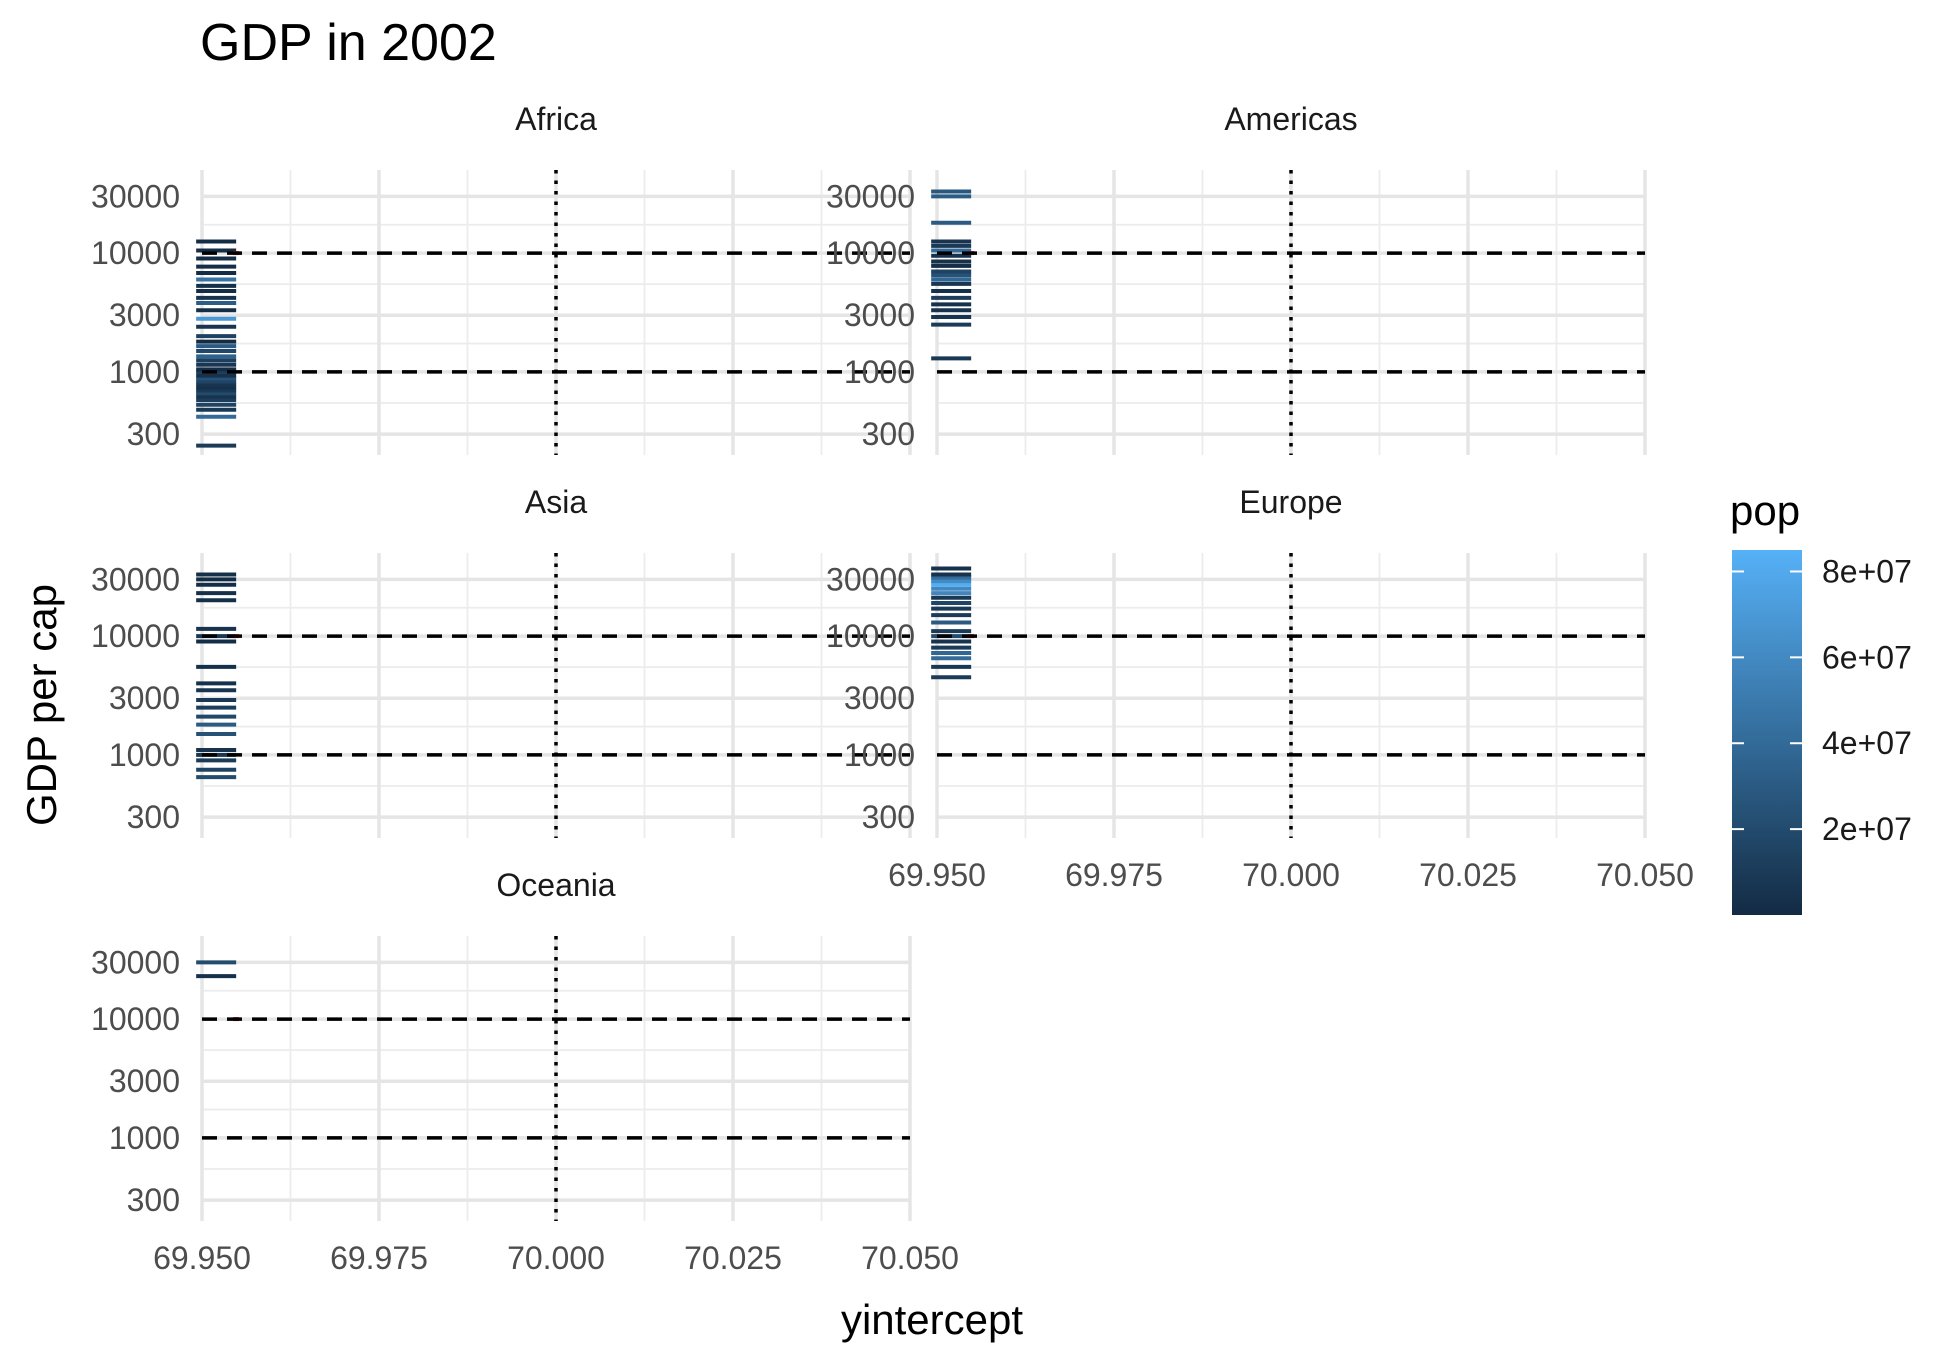  Describe the element at coordinates (1290, 119) in the screenshot. I see `facet-label-americas: Americas` at that location.